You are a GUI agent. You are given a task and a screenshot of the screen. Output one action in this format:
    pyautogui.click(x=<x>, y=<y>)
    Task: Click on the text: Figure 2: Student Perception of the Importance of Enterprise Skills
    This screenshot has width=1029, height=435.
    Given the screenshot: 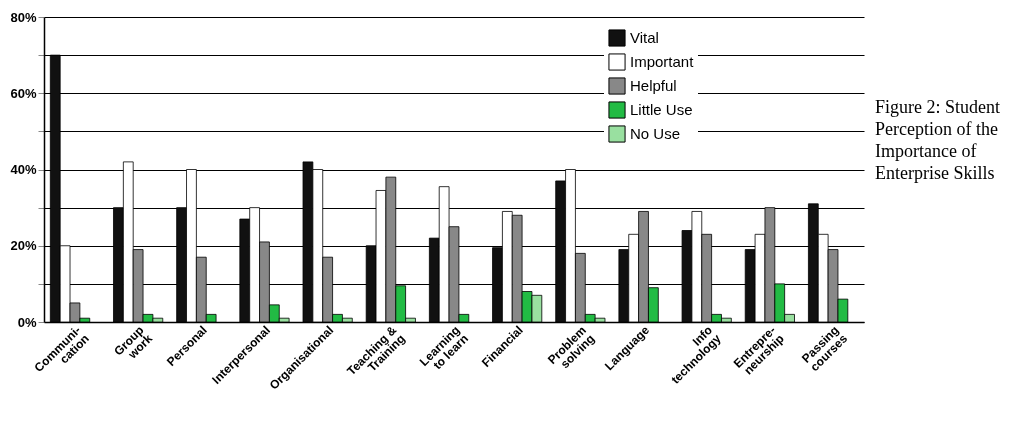 What is the action you would take?
    pyautogui.click(x=937, y=140)
    